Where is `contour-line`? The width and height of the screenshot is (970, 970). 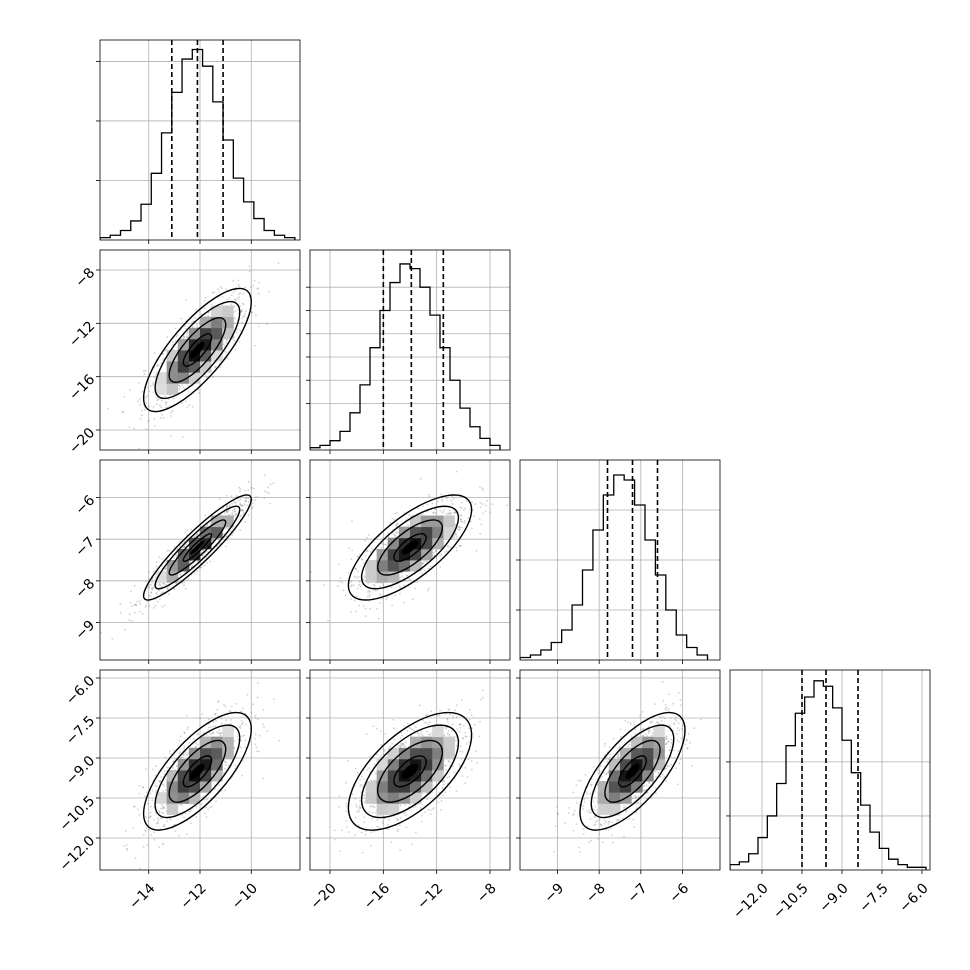
contour-line is located at coordinates (197, 547).